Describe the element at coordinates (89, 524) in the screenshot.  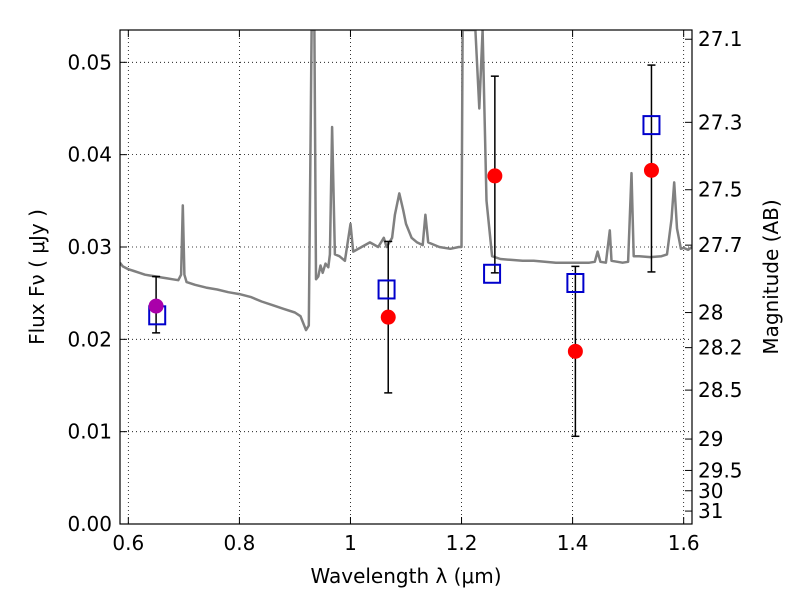
I see `y-tick-label: 0.00` at that location.